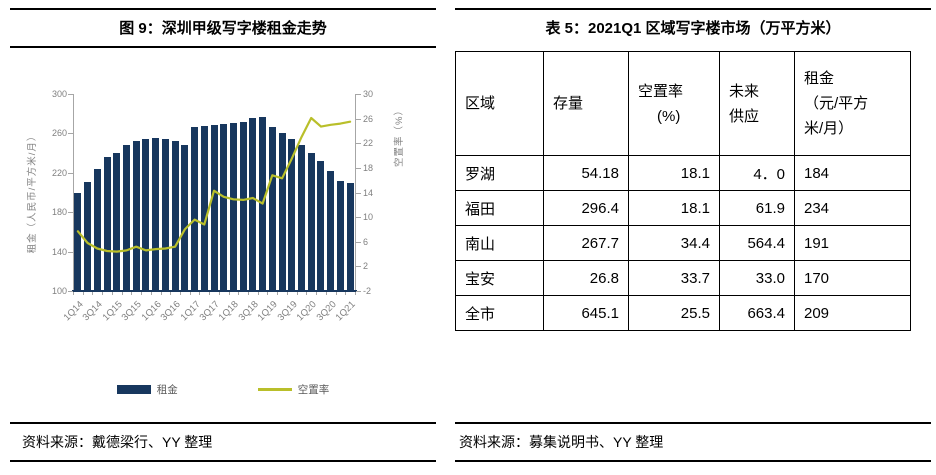  What do you see at coordinates (586, 313) in the screenshot?
I see `value-cell: 645.1` at bounding box center [586, 313].